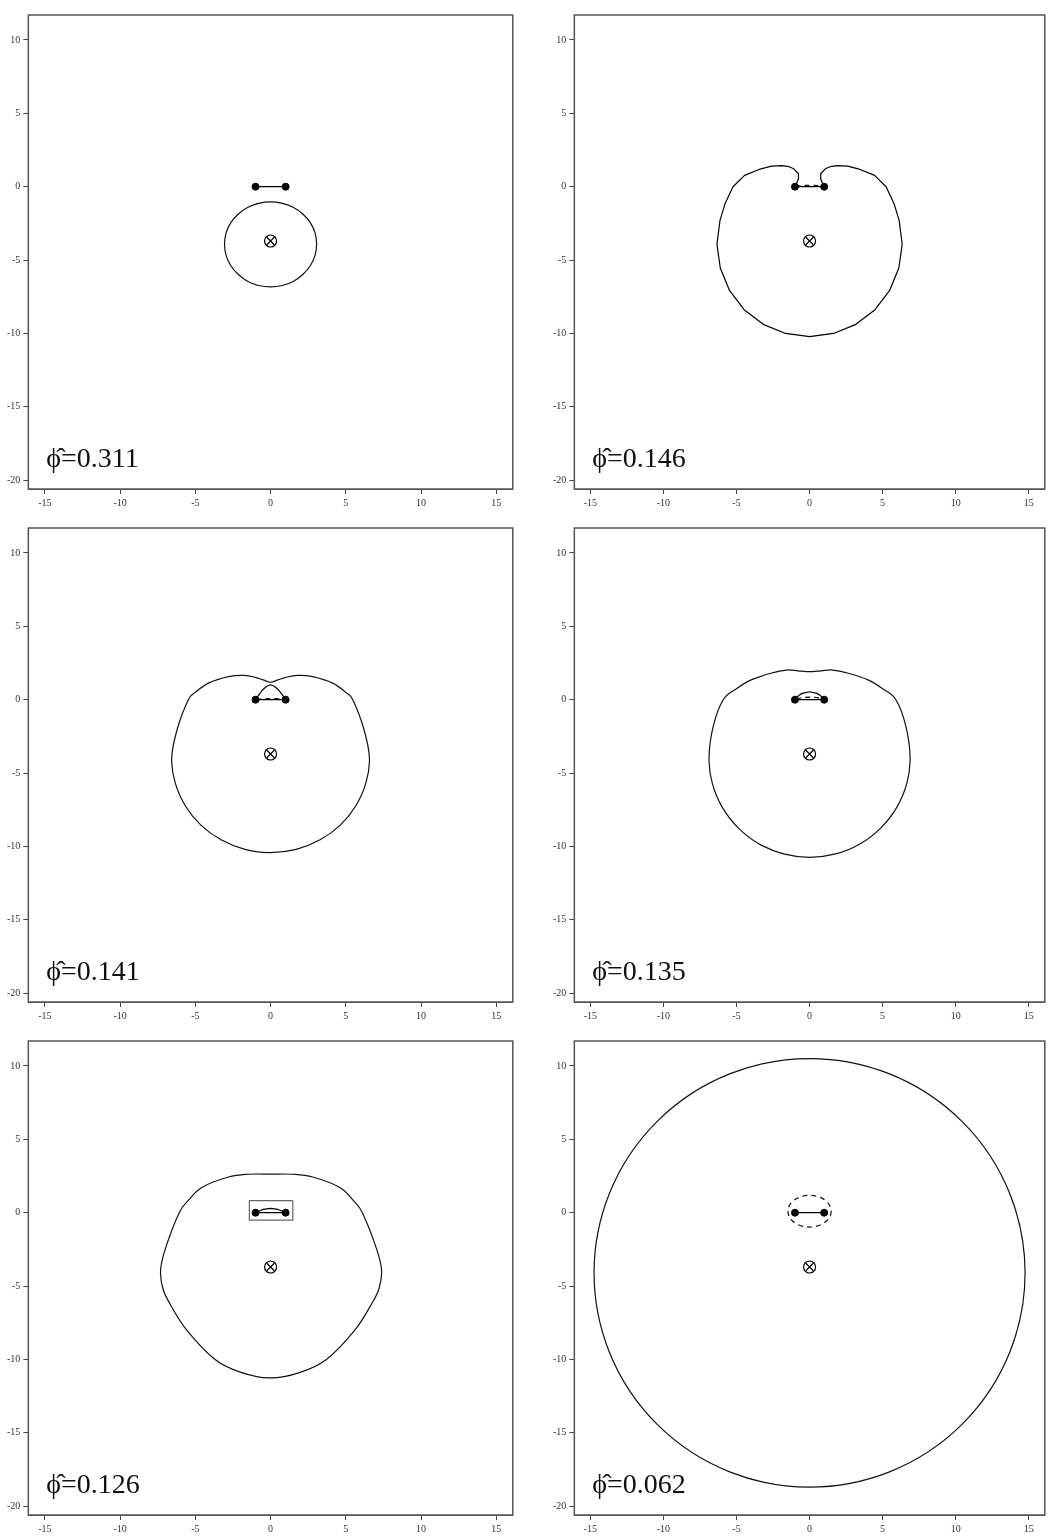 This screenshot has width=1052, height=1540. Describe the element at coordinates (639, 970) in the screenshot. I see `annotation: ϕ̂=0.135` at that location.